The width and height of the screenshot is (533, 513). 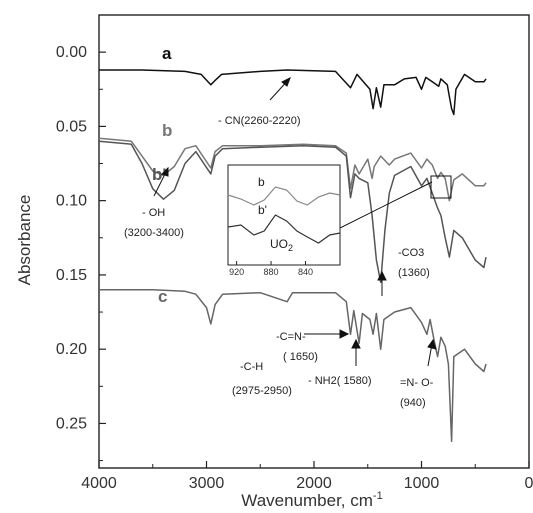 What do you see at coordinates (167, 130) in the screenshot?
I see `curve-label-b: b` at bounding box center [167, 130].